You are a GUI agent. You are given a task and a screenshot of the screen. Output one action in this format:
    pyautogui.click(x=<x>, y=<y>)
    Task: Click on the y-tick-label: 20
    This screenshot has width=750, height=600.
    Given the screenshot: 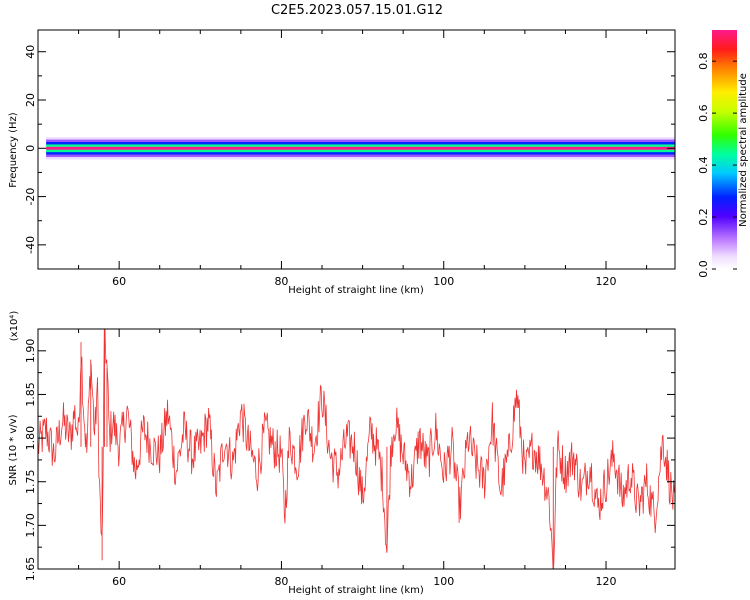 What is the action you would take?
    pyautogui.click(x=30, y=100)
    